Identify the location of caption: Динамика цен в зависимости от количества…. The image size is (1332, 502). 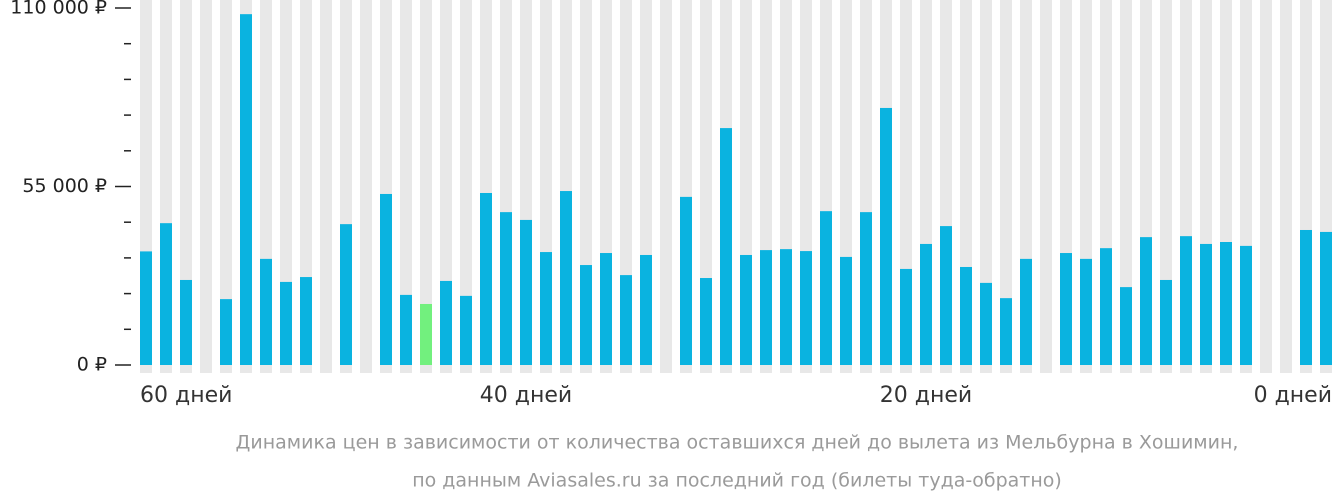
(737, 443).